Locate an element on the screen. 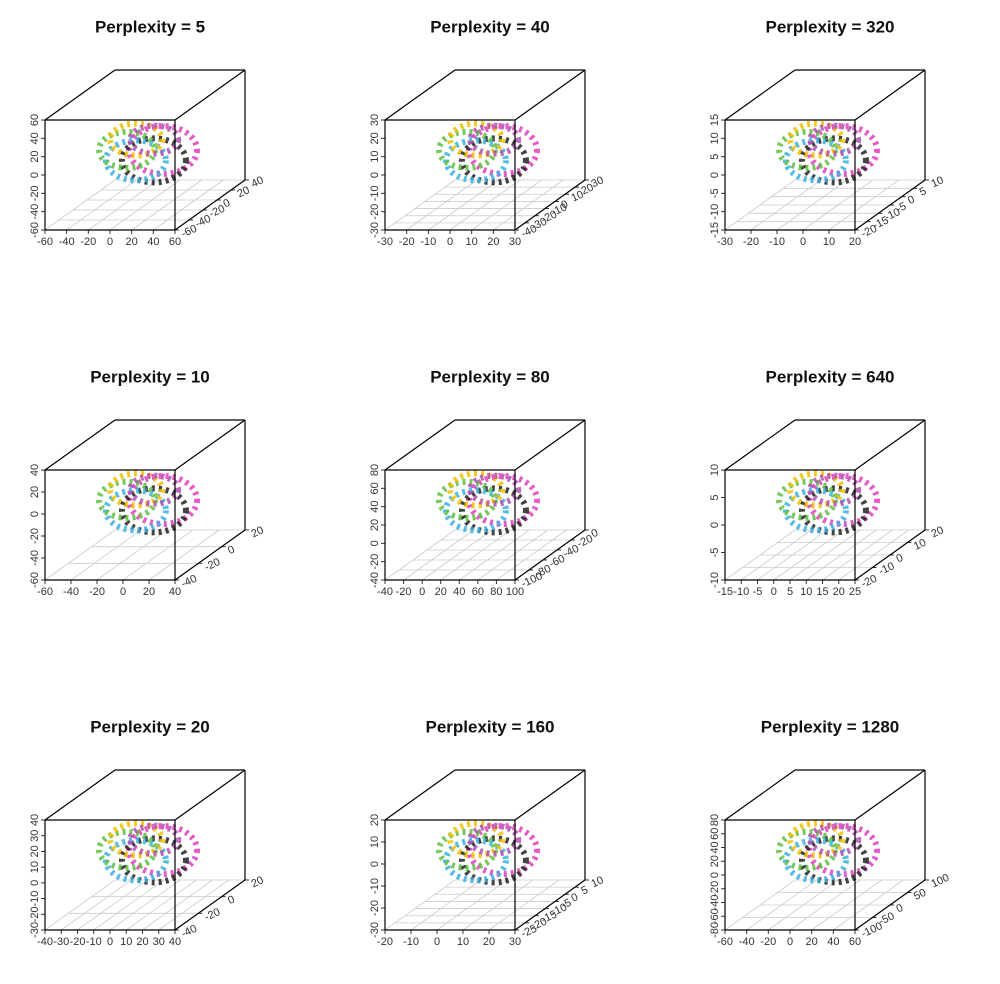  x-tick-label: 40 is located at coordinates (175, 592).